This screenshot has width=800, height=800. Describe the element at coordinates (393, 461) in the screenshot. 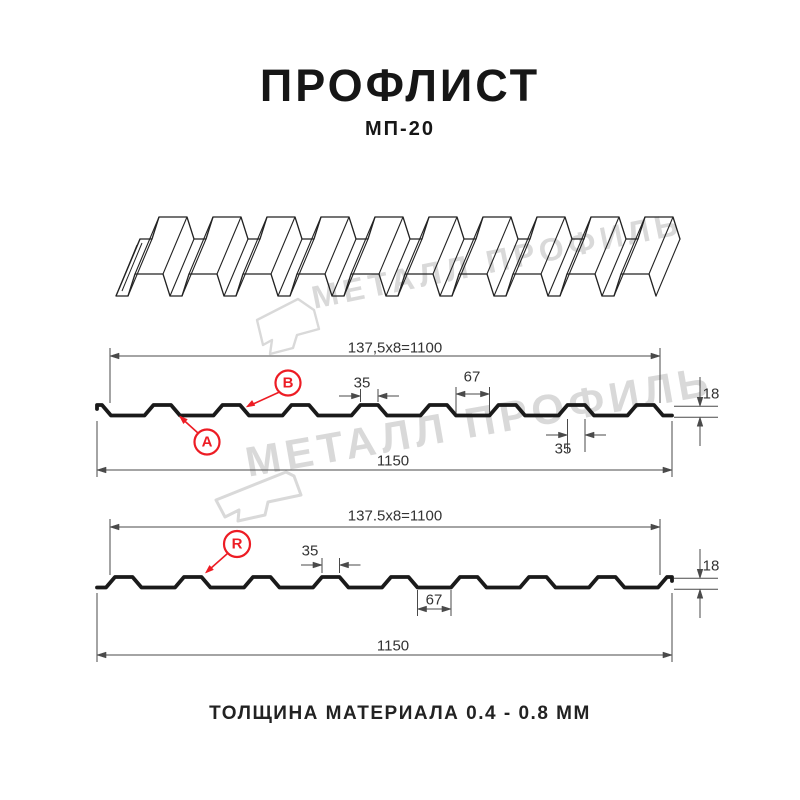

I see `dim1-total-width-label: 1150` at that location.